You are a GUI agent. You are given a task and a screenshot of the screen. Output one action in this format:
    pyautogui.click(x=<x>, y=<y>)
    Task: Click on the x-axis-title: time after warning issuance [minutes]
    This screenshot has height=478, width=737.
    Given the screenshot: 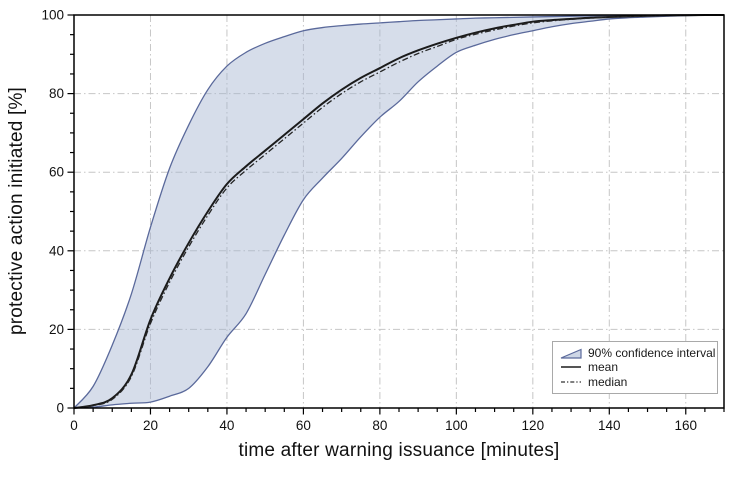 What is the action you would take?
    pyautogui.click(x=399, y=450)
    